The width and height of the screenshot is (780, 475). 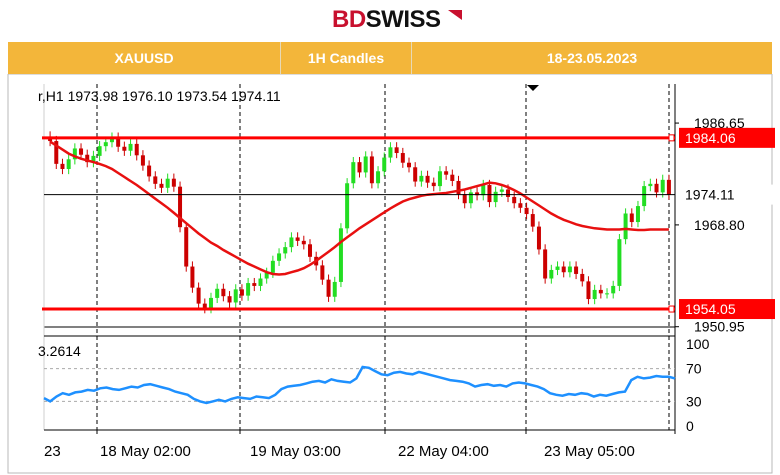 What do you see at coordinates (589, 451) in the screenshot?
I see `x-tick-label: 23 May 05:00` at bounding box center [589, 451].